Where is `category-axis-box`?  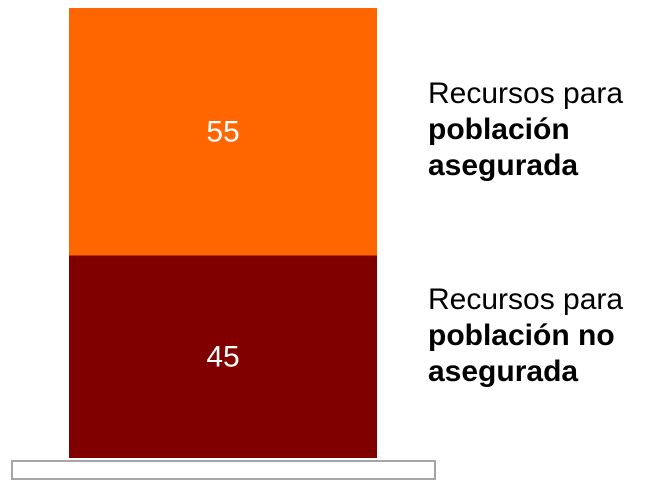
category-axis-box is located at coordinates (223, 470).